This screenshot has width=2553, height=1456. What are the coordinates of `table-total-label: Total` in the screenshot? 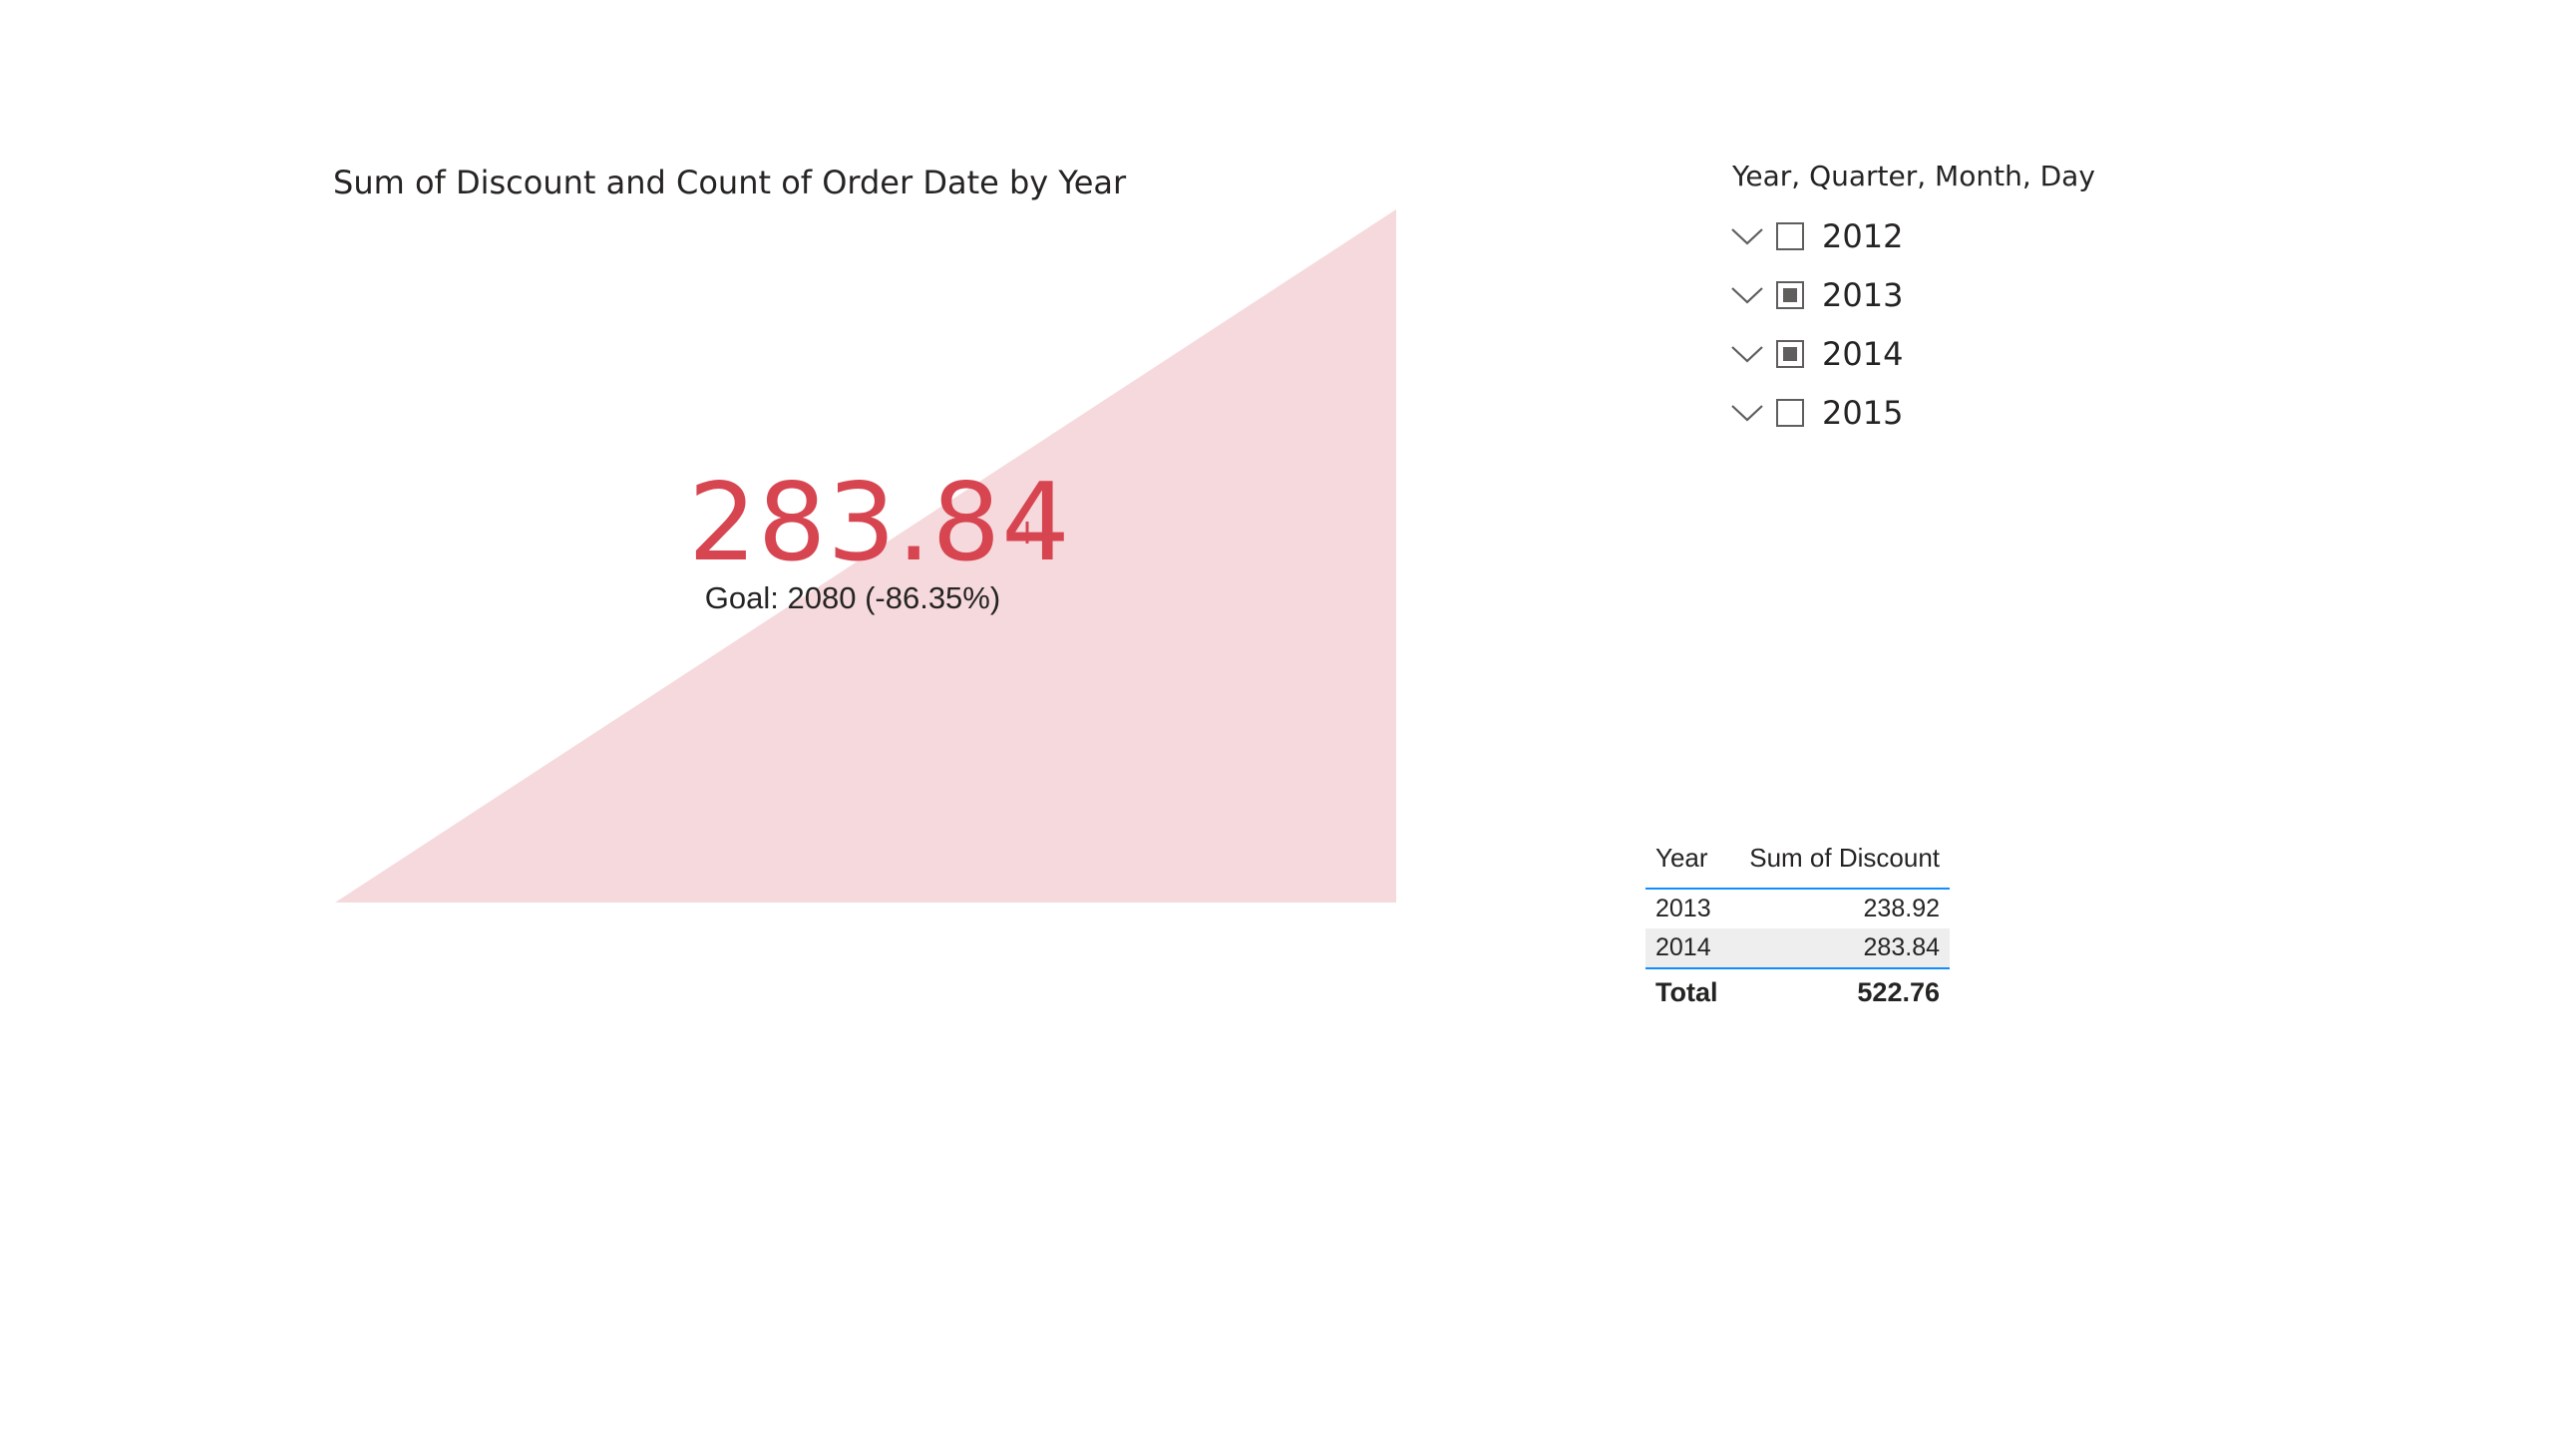 It's located at (1687, 992).